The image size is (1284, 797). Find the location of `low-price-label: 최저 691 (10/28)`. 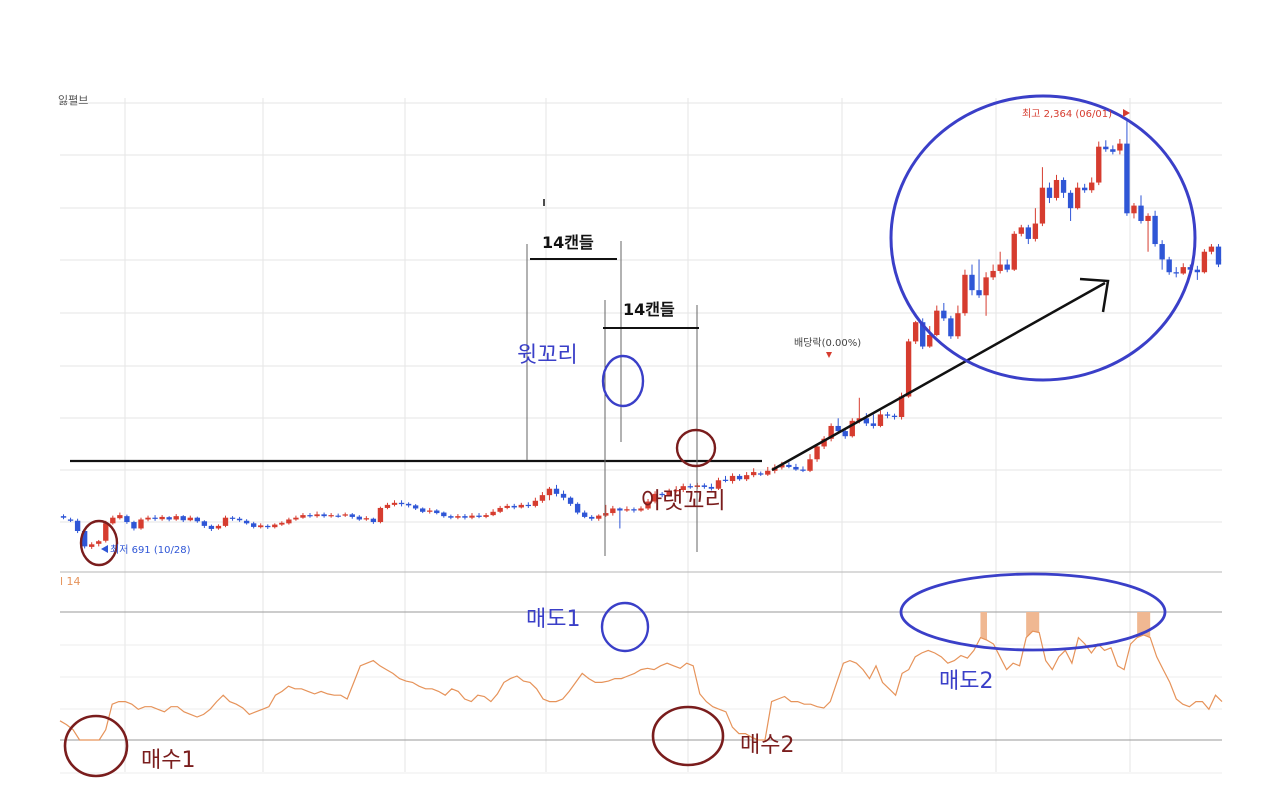

low-price-label: 최저 691 (10/28) is located at coordinates (150, 550).